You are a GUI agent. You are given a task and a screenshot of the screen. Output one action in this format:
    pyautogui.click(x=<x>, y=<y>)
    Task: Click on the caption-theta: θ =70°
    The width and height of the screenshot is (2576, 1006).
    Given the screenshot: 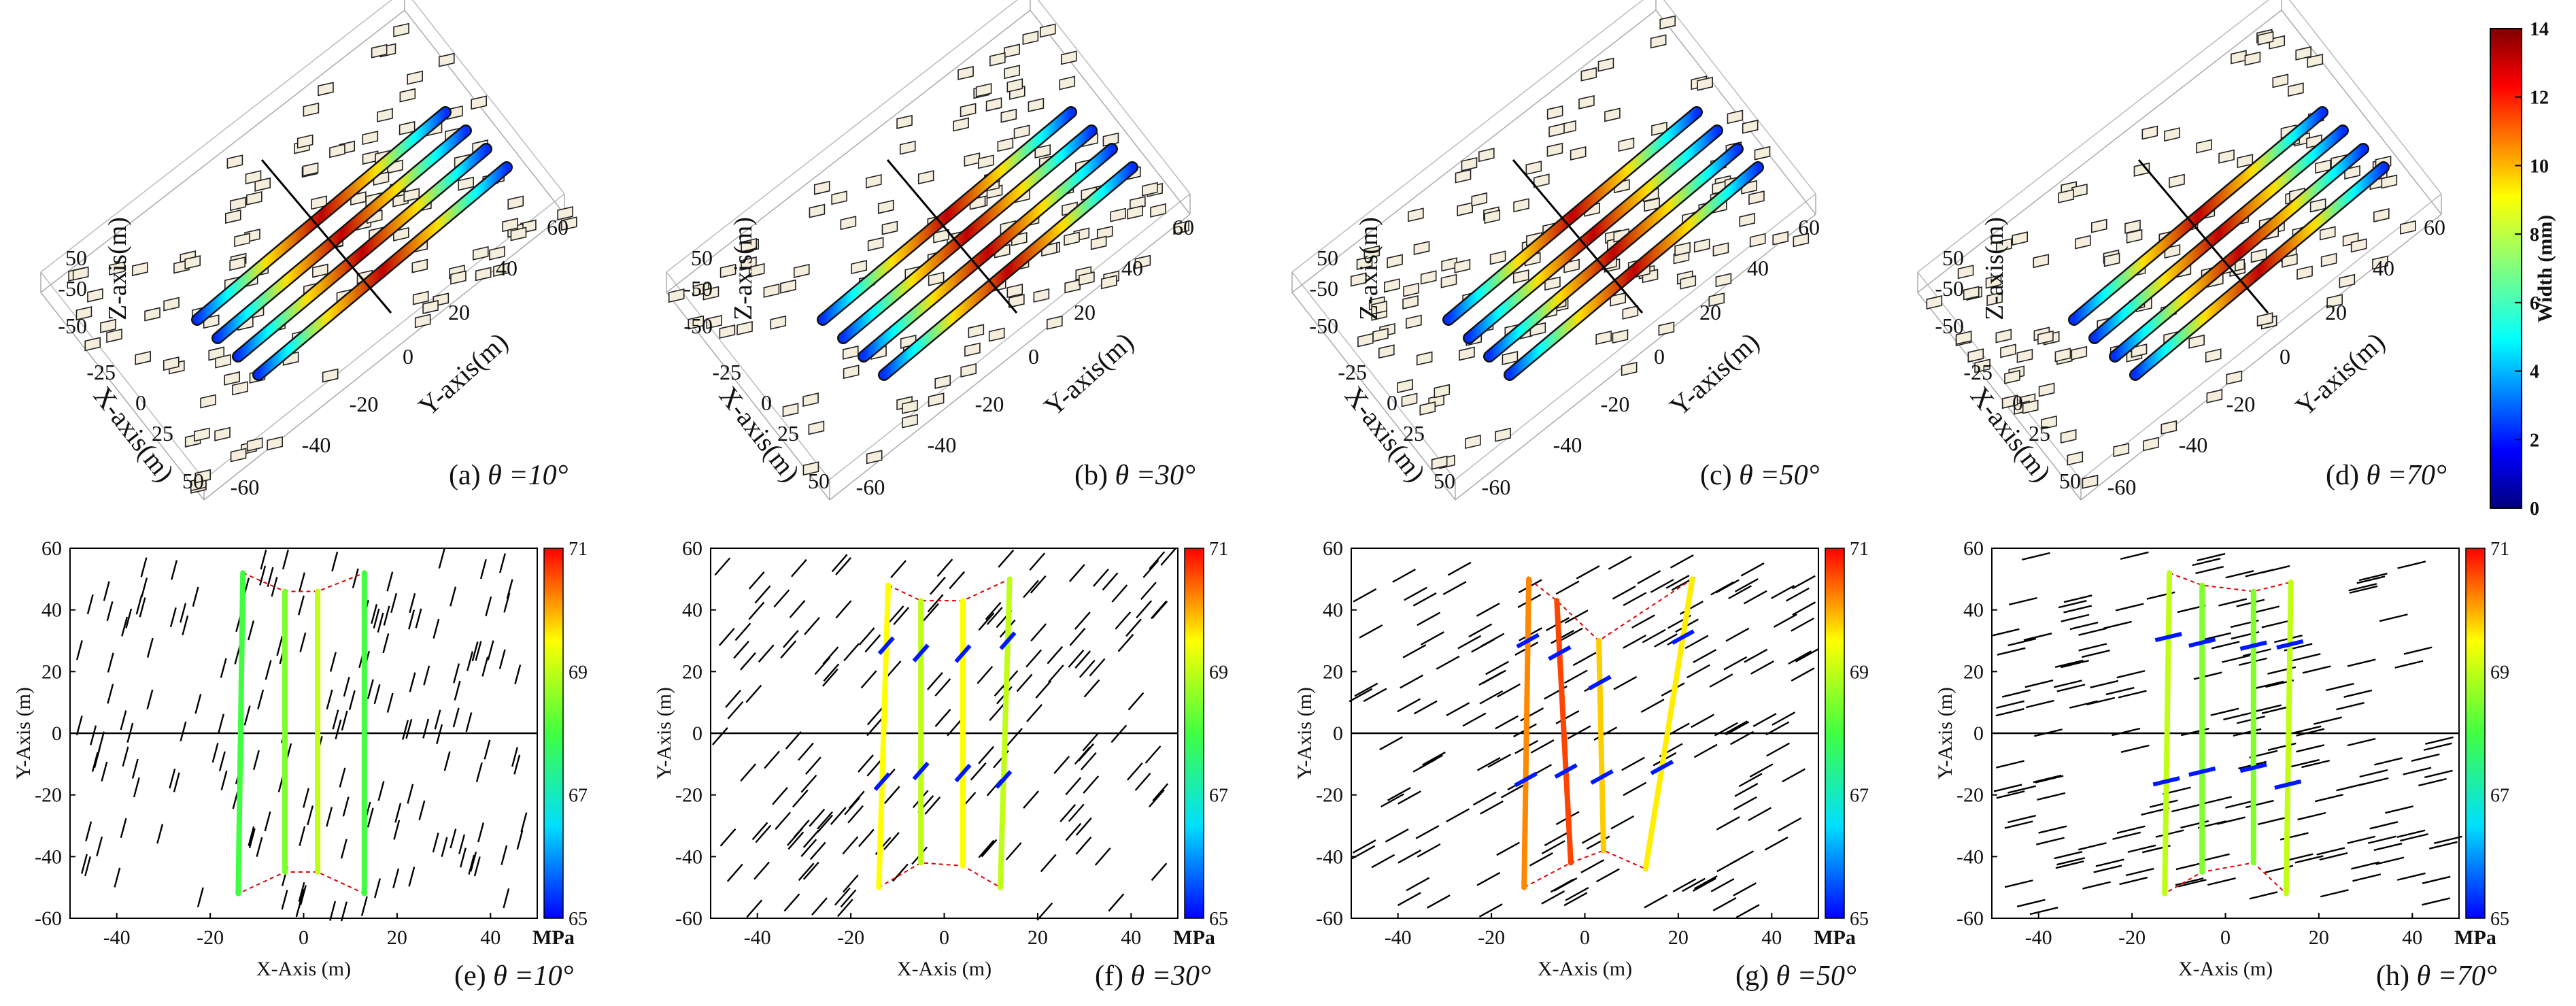 What is the action you would take?
    pyautogui.click(x=2456, y=976)
    